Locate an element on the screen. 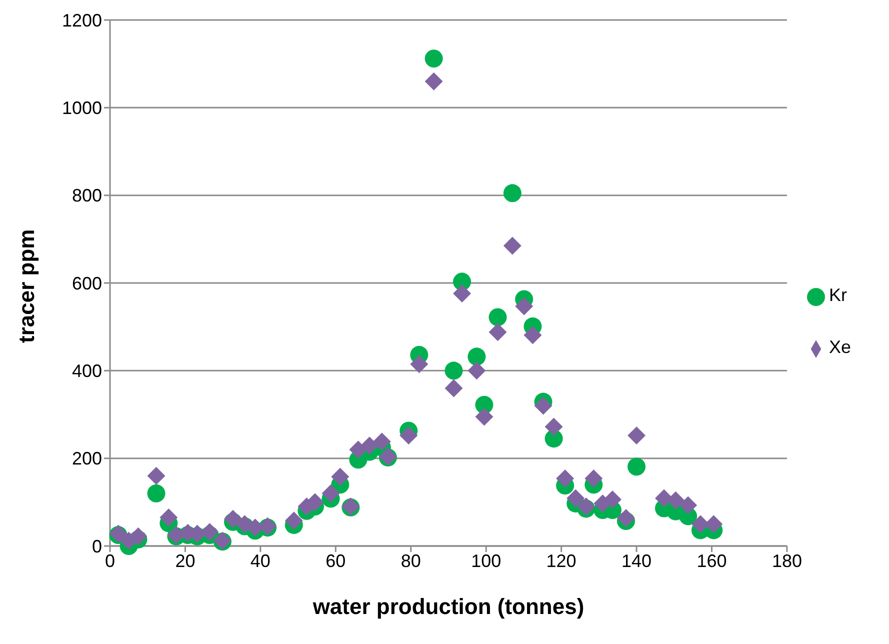  x-tick-label: 0 is located at coordinates (110, 560).